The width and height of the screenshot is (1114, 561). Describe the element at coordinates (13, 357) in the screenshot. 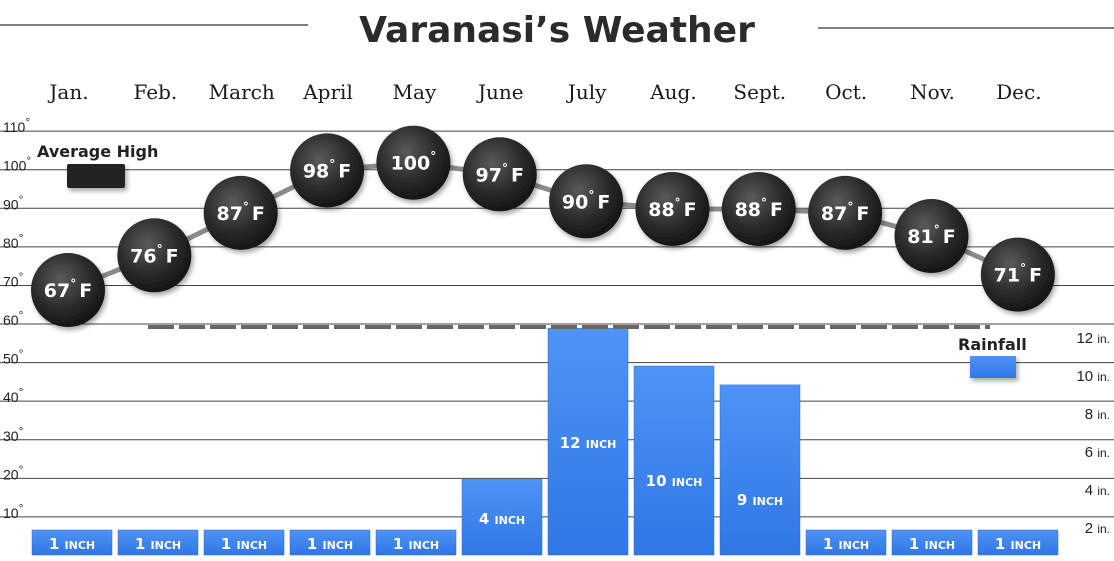

I see `y-tick-label: 50°` at that location.